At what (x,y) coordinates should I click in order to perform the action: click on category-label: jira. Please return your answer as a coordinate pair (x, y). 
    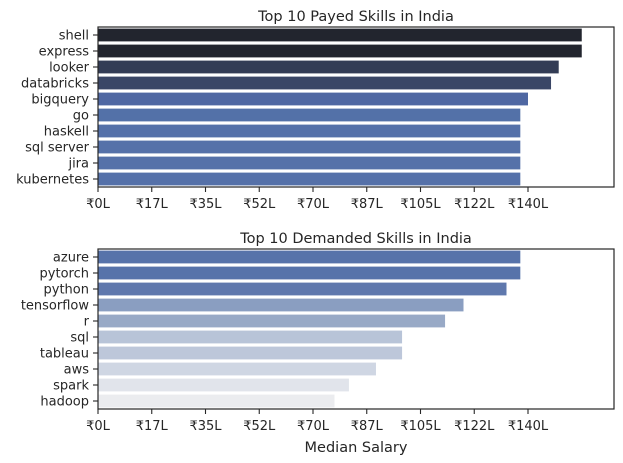
    Looking at the image, I should click on (78, 164).